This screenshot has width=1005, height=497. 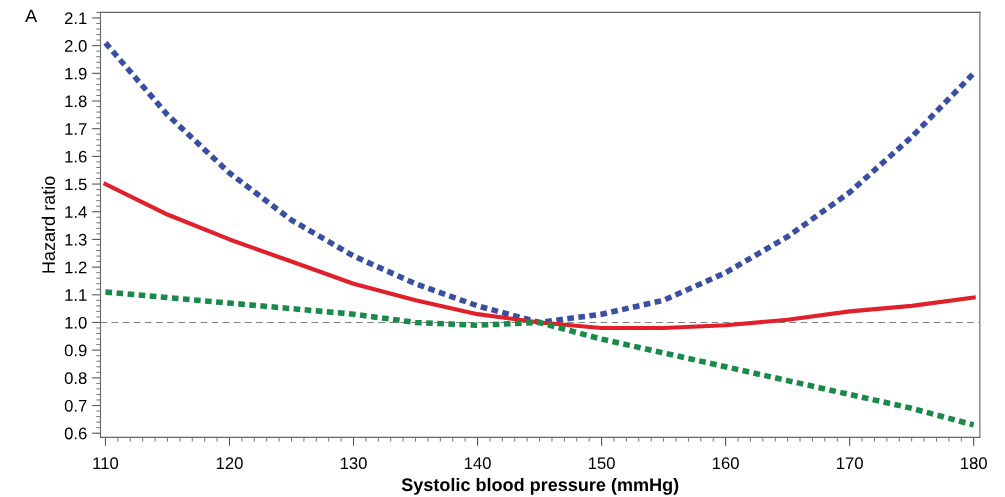 What do you see at coordinates (75, 46) in the screenshot?
I see `y-tick-label: 2.0` at bounding box center [75, 46].